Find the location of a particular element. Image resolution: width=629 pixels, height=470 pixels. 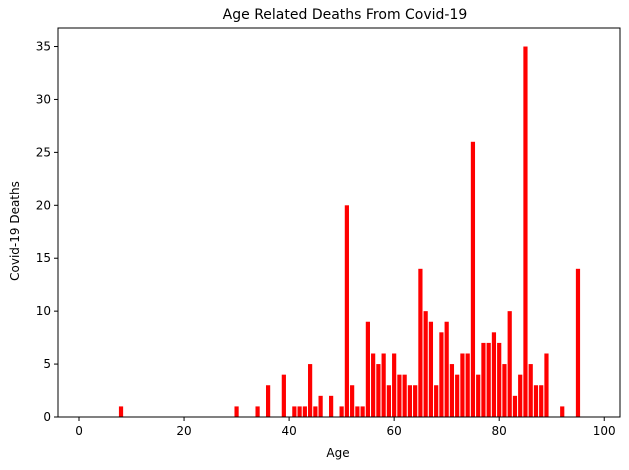

x-tick-label: 60 is located at coordinates (394, 431).